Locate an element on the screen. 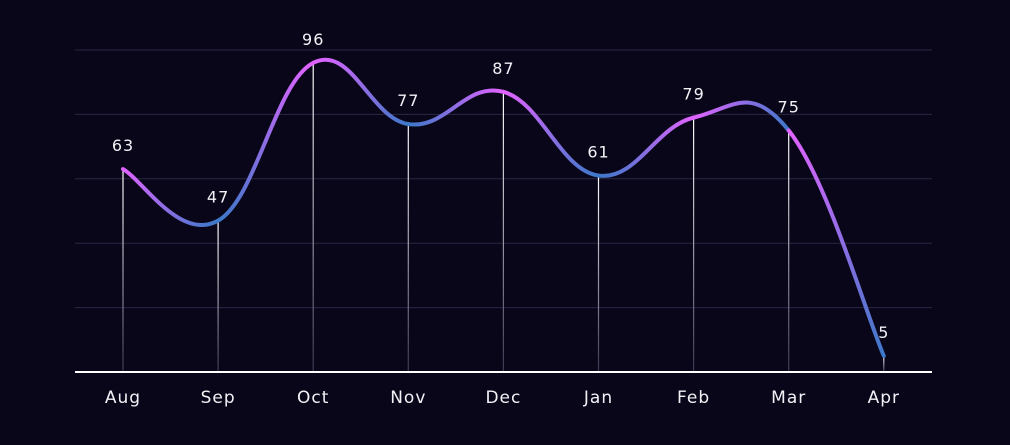 This screenshot has width=1010, height=445. data-label: 5 is located at coordinates (883, 332).